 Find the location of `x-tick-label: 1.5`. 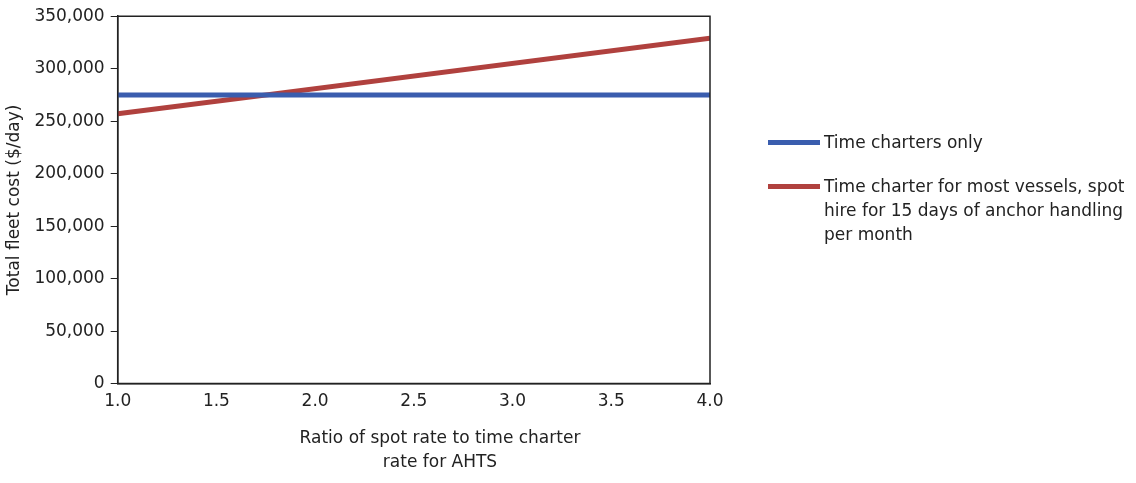

x-tick-label: 1.5 is located at coordinates (216, 400).